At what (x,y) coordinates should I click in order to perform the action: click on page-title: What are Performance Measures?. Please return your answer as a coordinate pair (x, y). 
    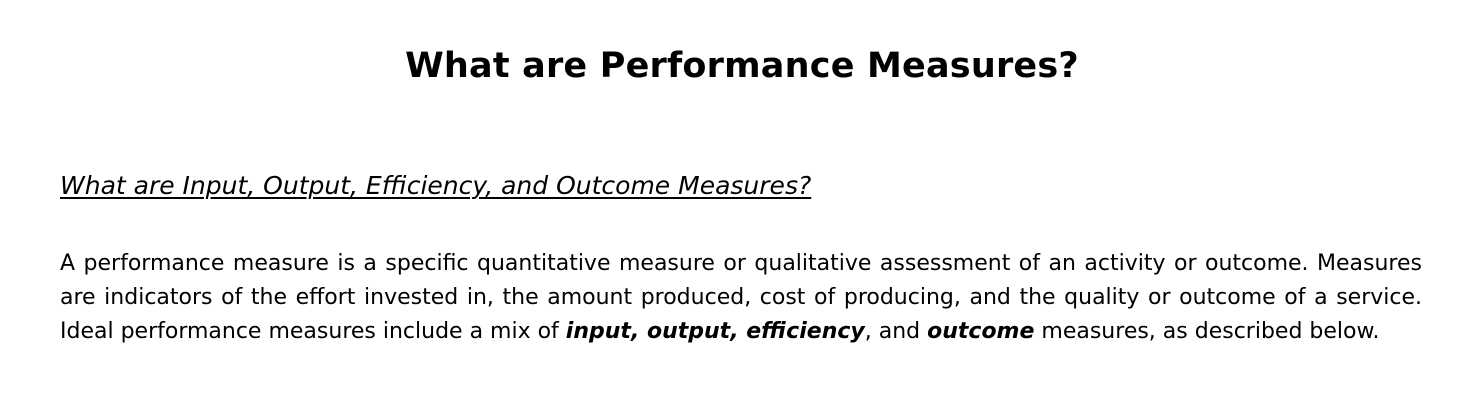
    Looking at the image, I should click on (742, 66).